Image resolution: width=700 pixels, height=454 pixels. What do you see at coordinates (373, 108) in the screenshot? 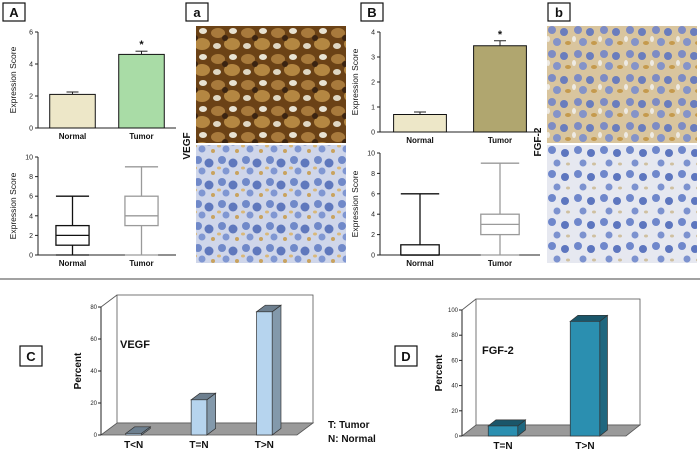
I see `y-tick-label: 1` at bounding box center [373, 108].